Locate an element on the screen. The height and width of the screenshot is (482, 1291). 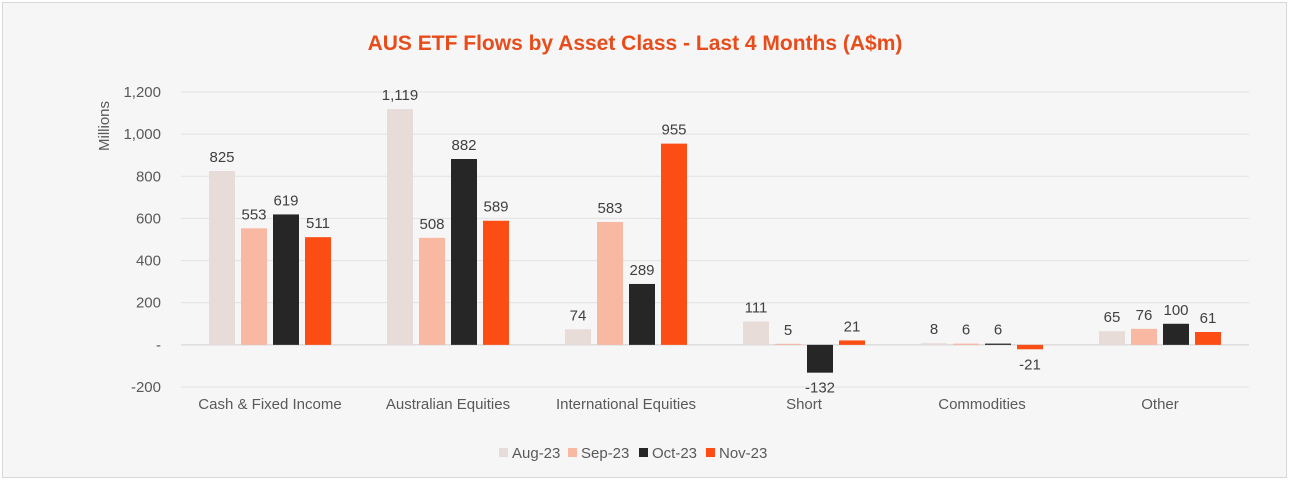
data-label: 511 is located at coordinates (318, 223).